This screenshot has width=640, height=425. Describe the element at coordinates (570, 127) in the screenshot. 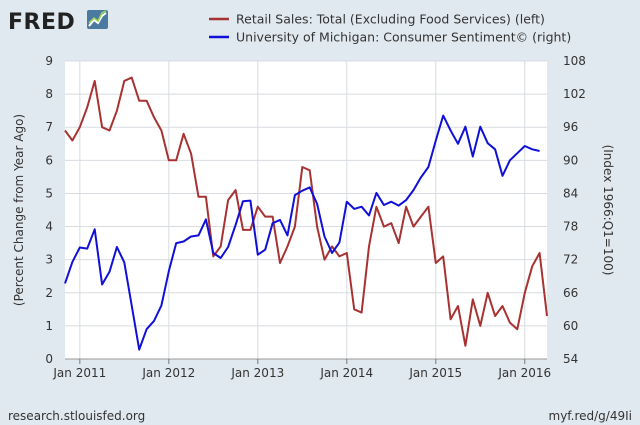

I see `right-tick-label: 96` at that location.